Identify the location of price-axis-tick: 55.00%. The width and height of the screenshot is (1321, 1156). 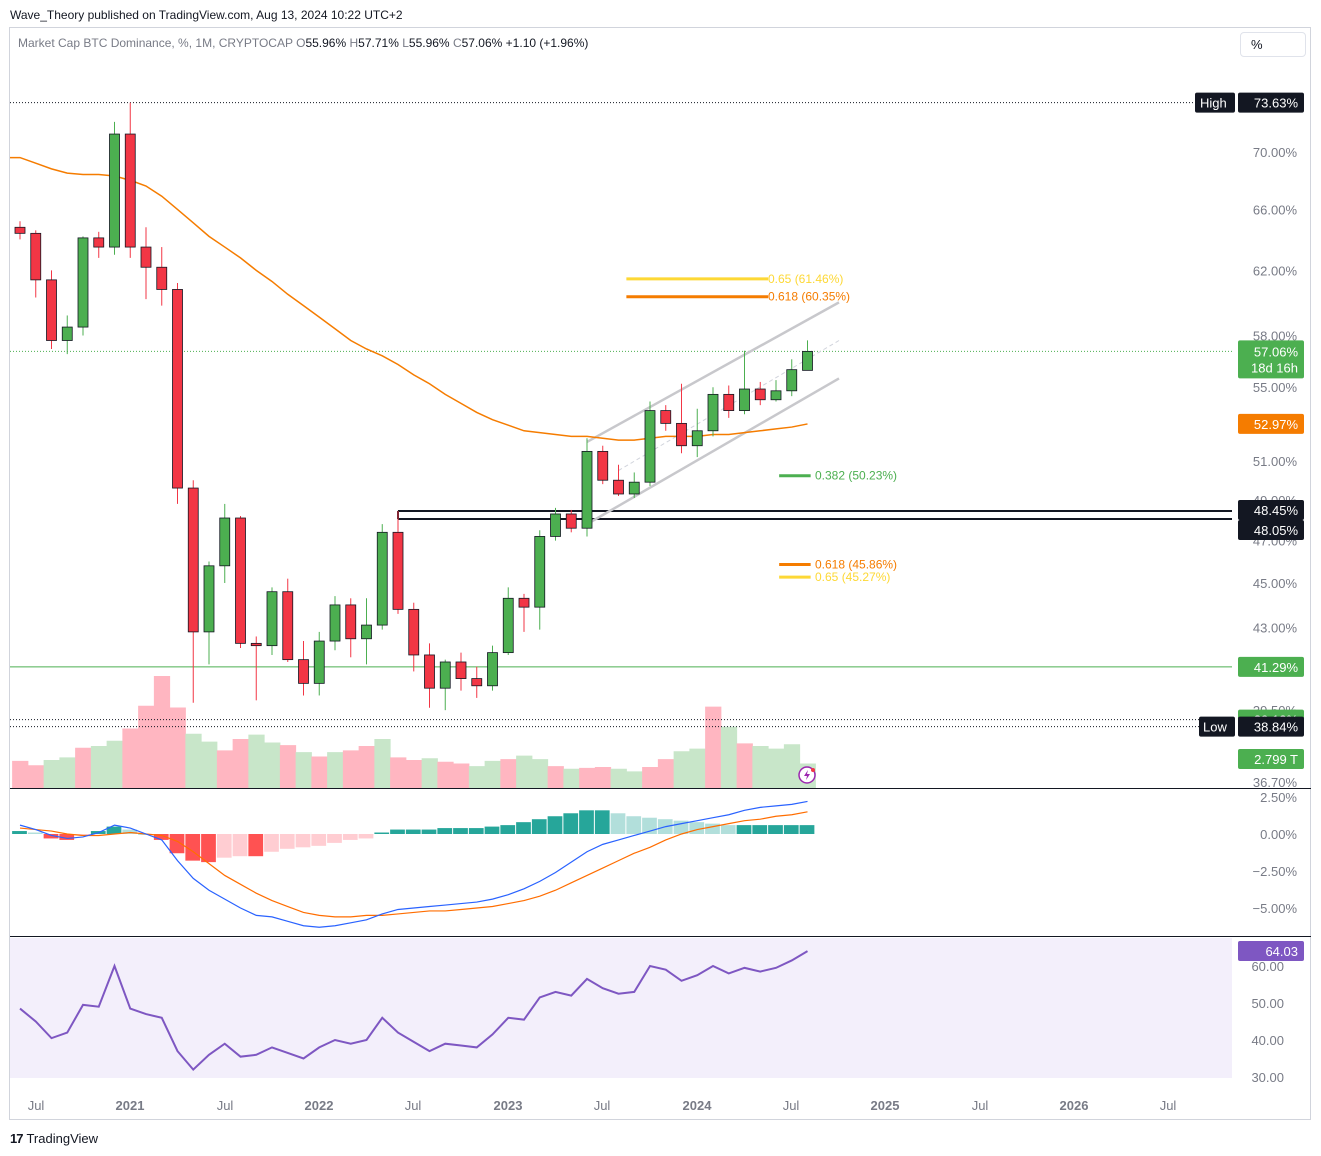
(1275, 387).